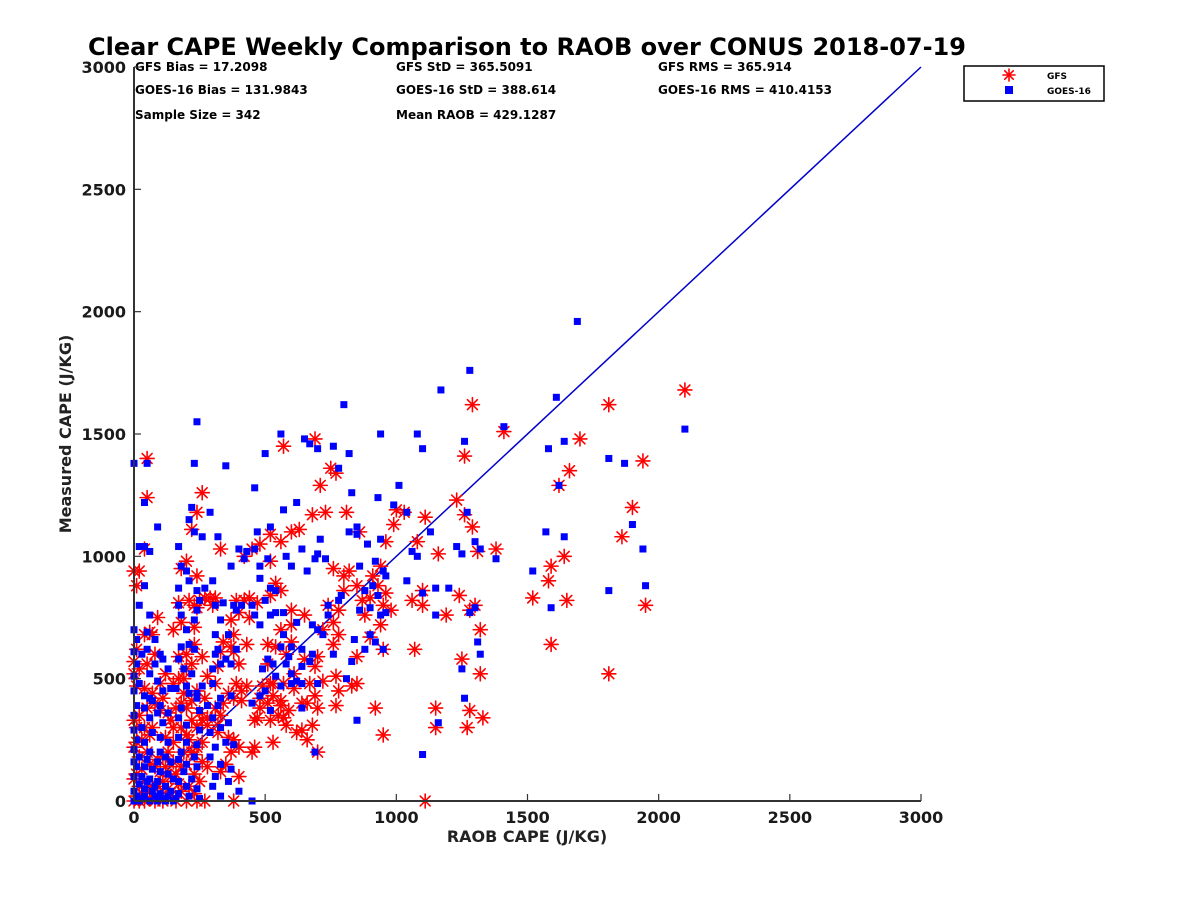 The height and width of the screenshot is (900, 1200). What do you see at coordinates (1057, 77) in the screenshot?
I see `legend-gfs-label: GFS` at bounding box center [1057, 77].